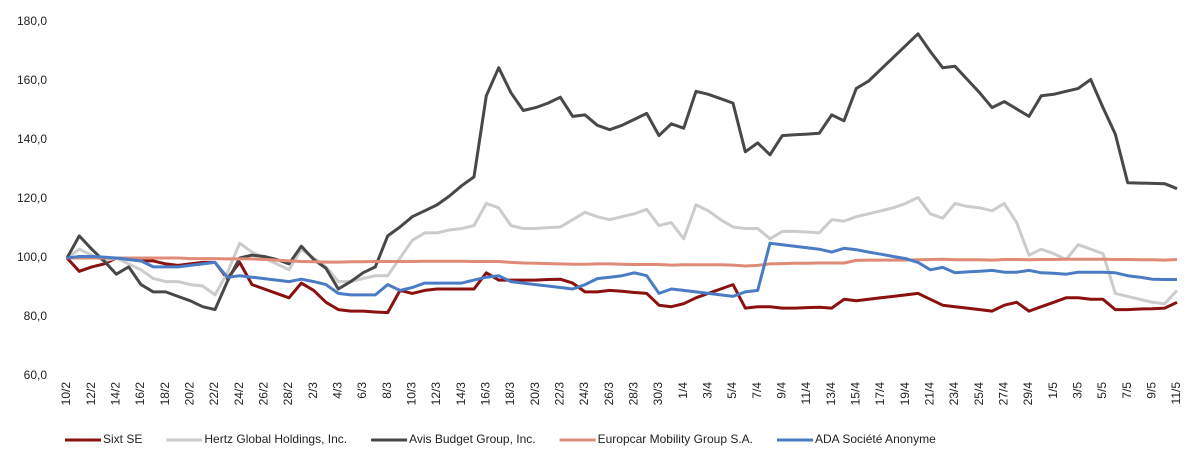 This screenshot has width=1187, height=451. What do you see at coordinates (32, 21) in the screenshot?
I see `y-tick-label: 180,0` at bounding box center [32, 21].